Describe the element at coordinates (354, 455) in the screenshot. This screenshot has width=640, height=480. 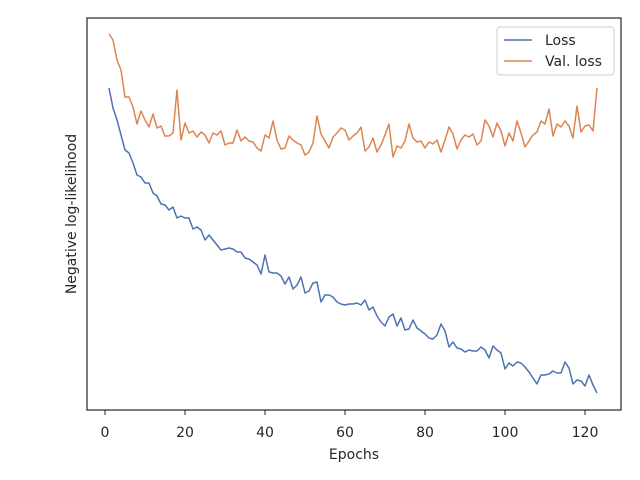
I see `x-axis-label: Epochs` at that location.